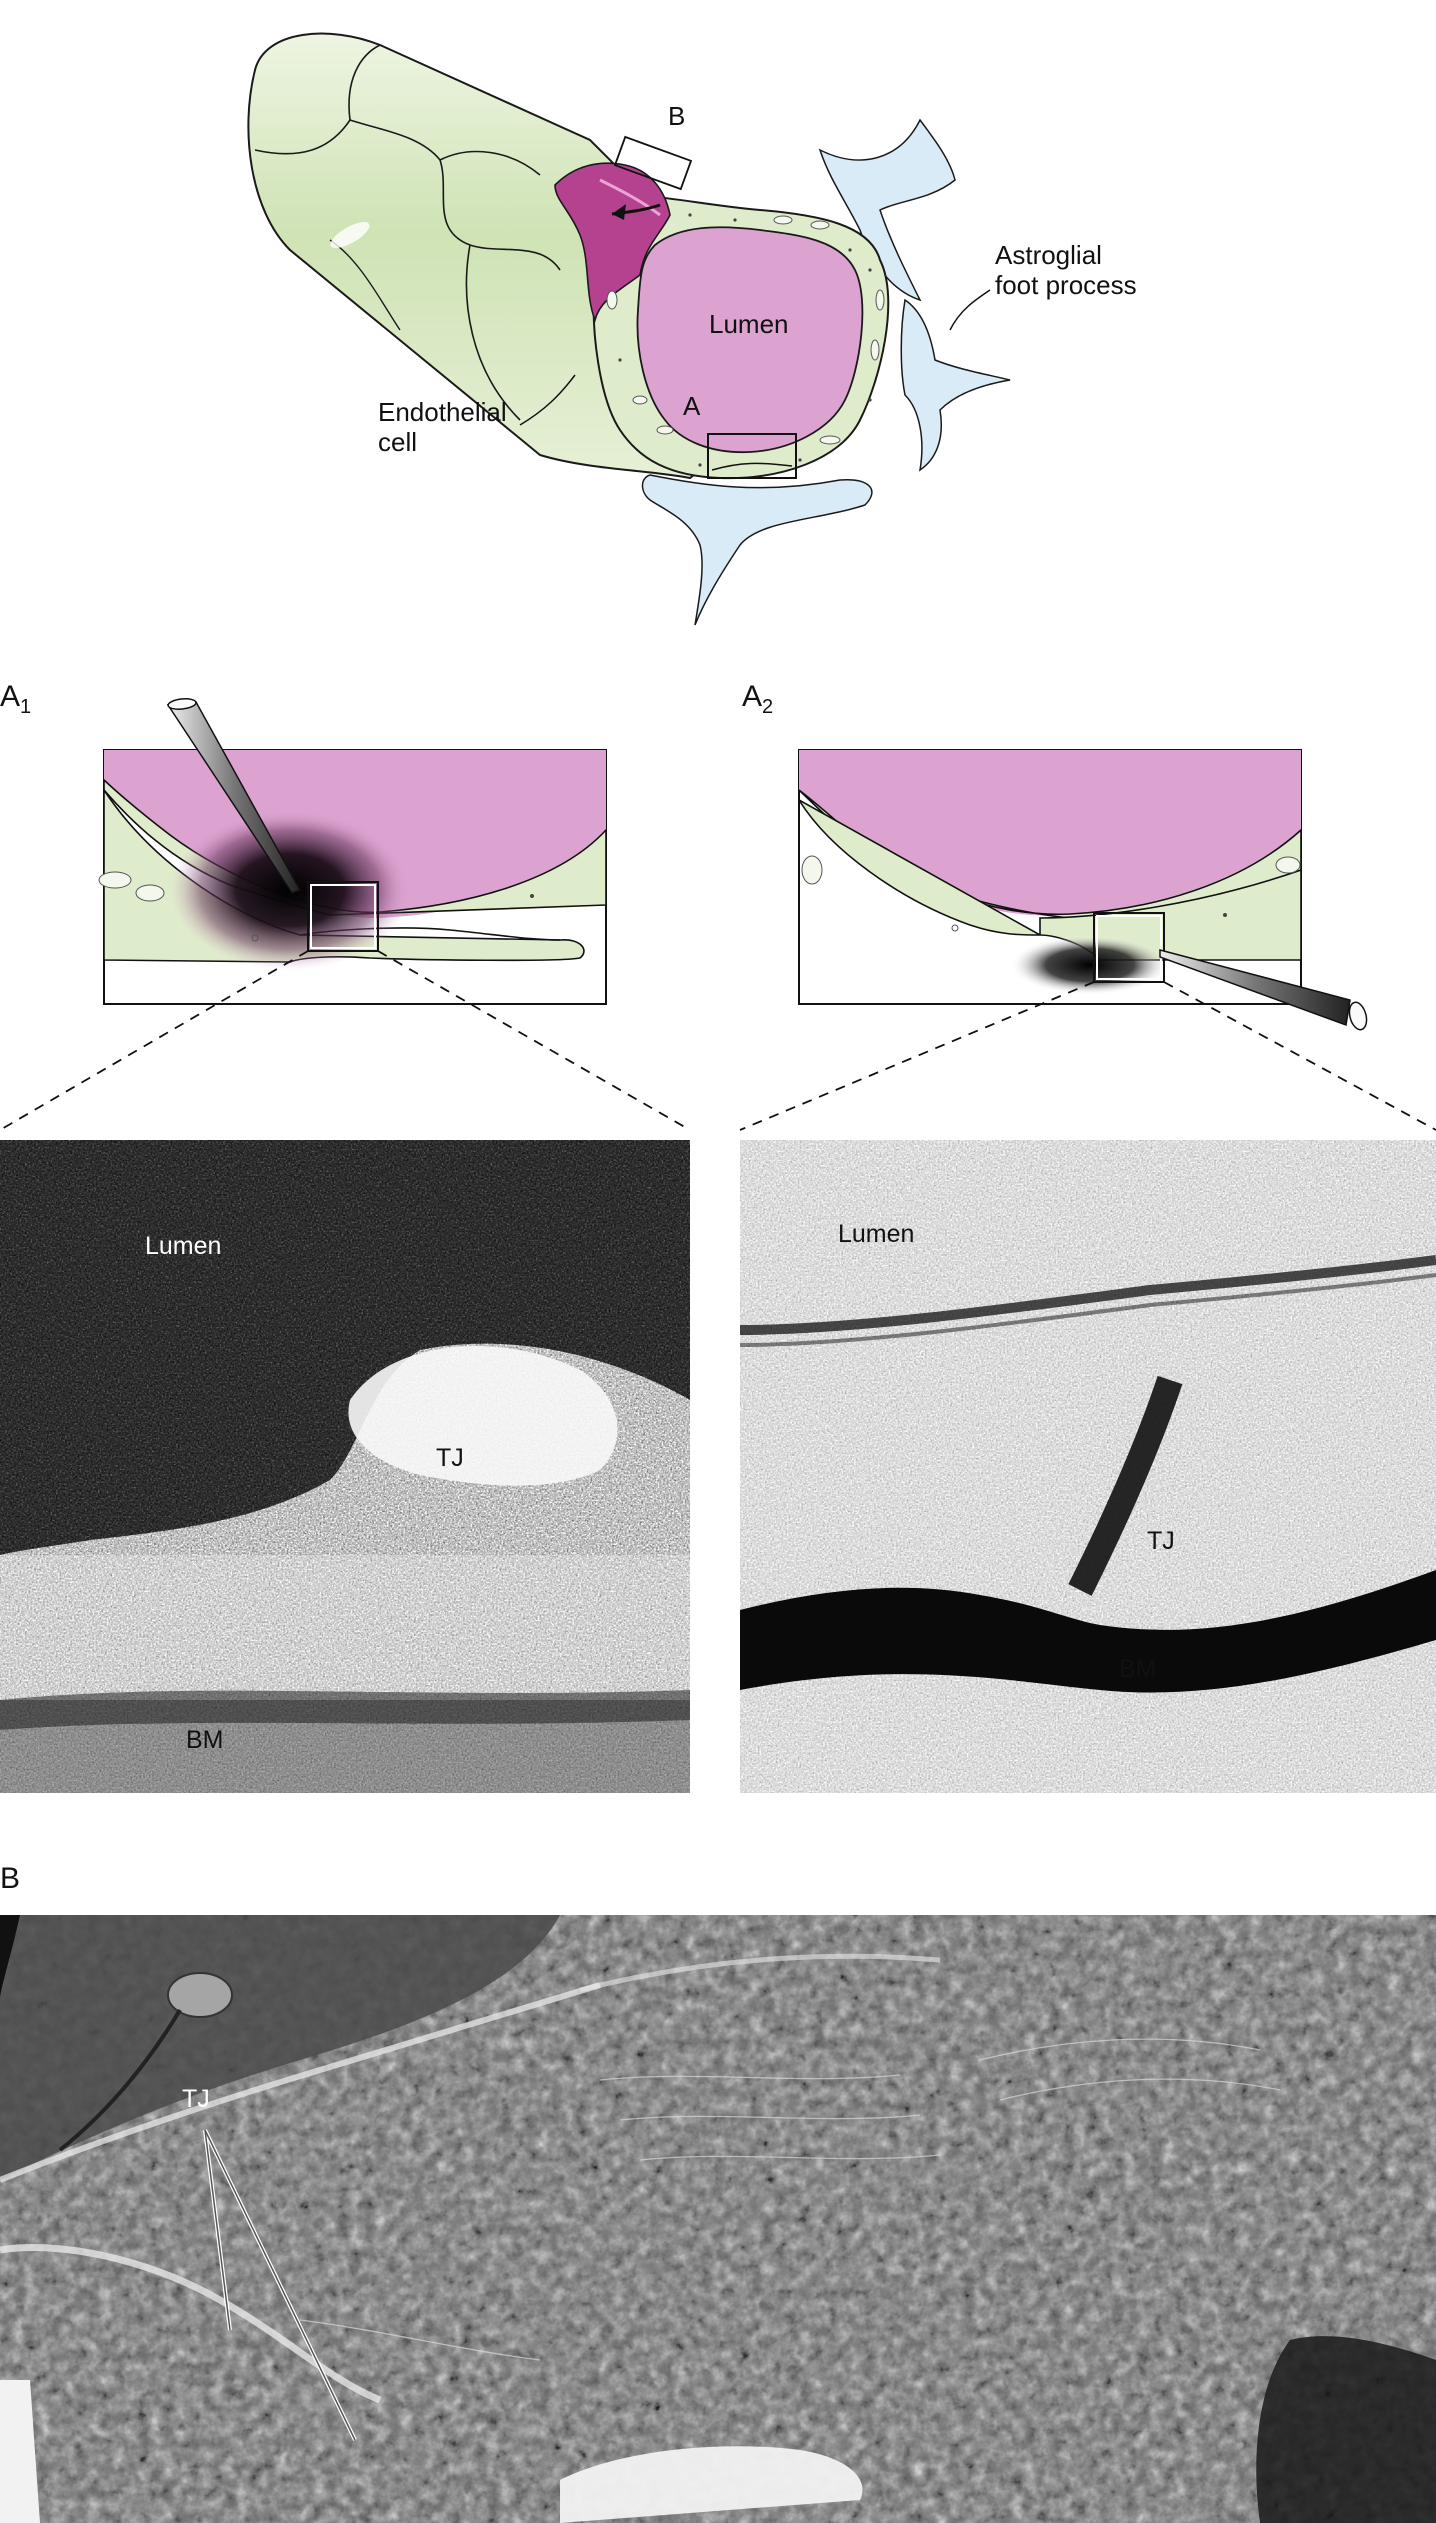 The height and width of the screenshot is (2523, 1436). I want to click on a2-label-bm: BM, so click(1138, 1669).